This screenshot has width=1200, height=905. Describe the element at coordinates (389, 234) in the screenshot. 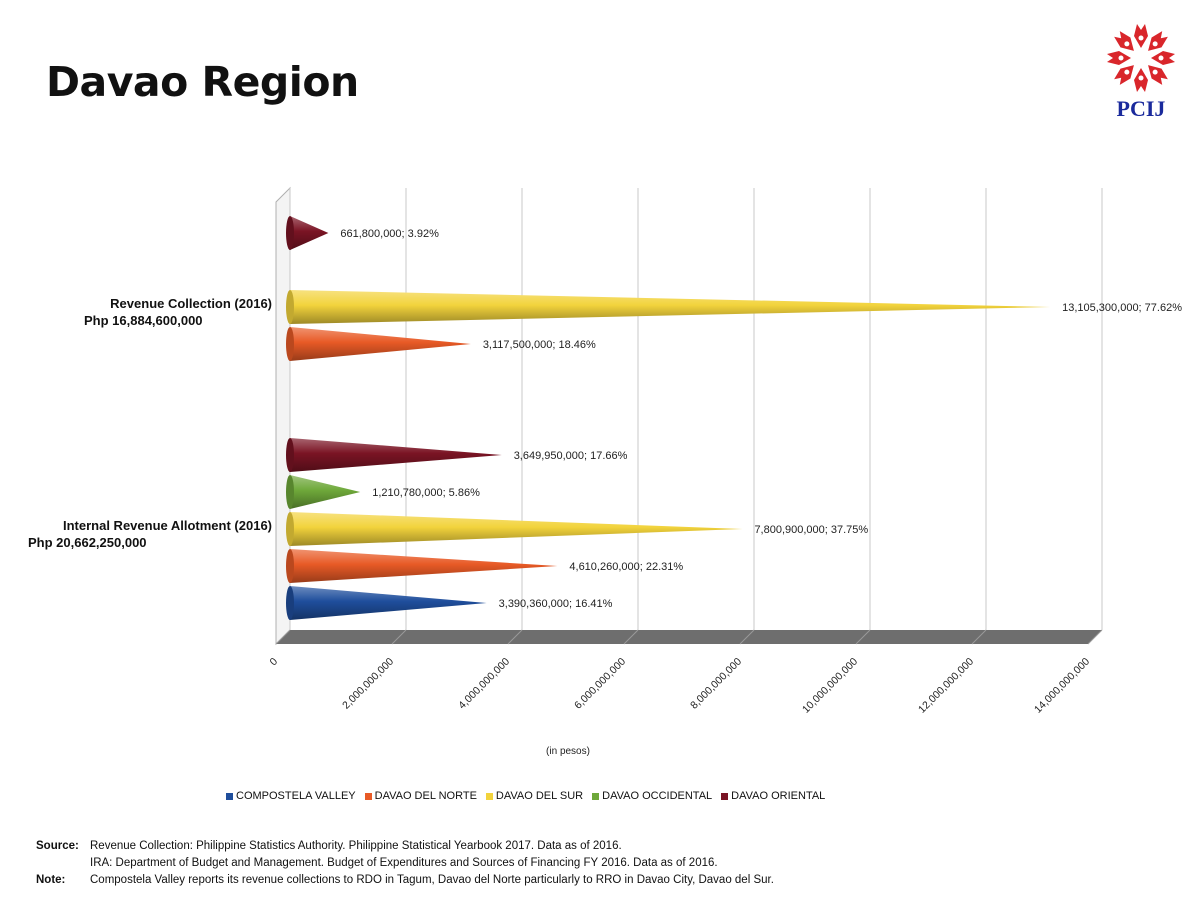

I see `data-label: 661,800,000; 3.92%` at that location.